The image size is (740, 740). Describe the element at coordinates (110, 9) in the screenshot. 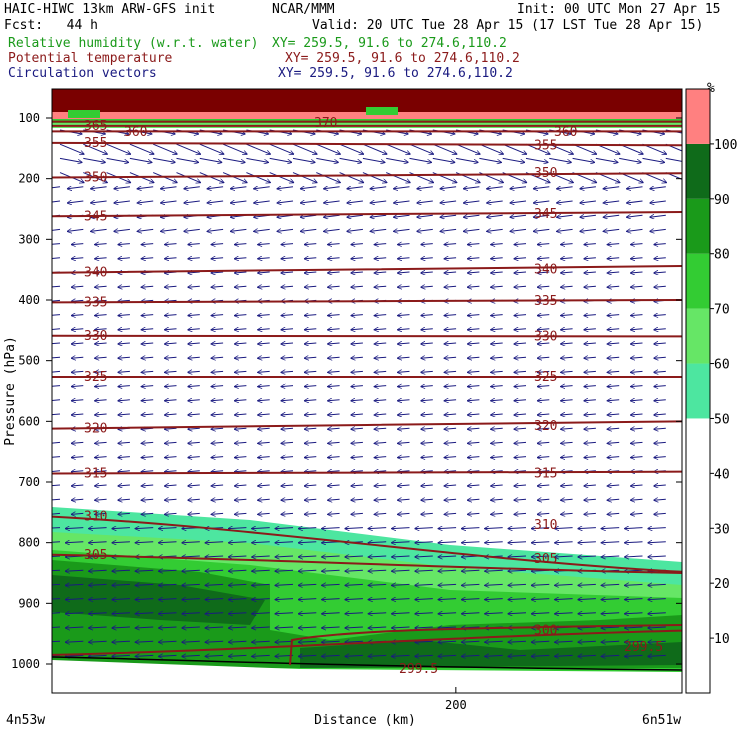

I see `header-line1-left: HAIC-HIWC 13km ARW-GFS init` at that location.